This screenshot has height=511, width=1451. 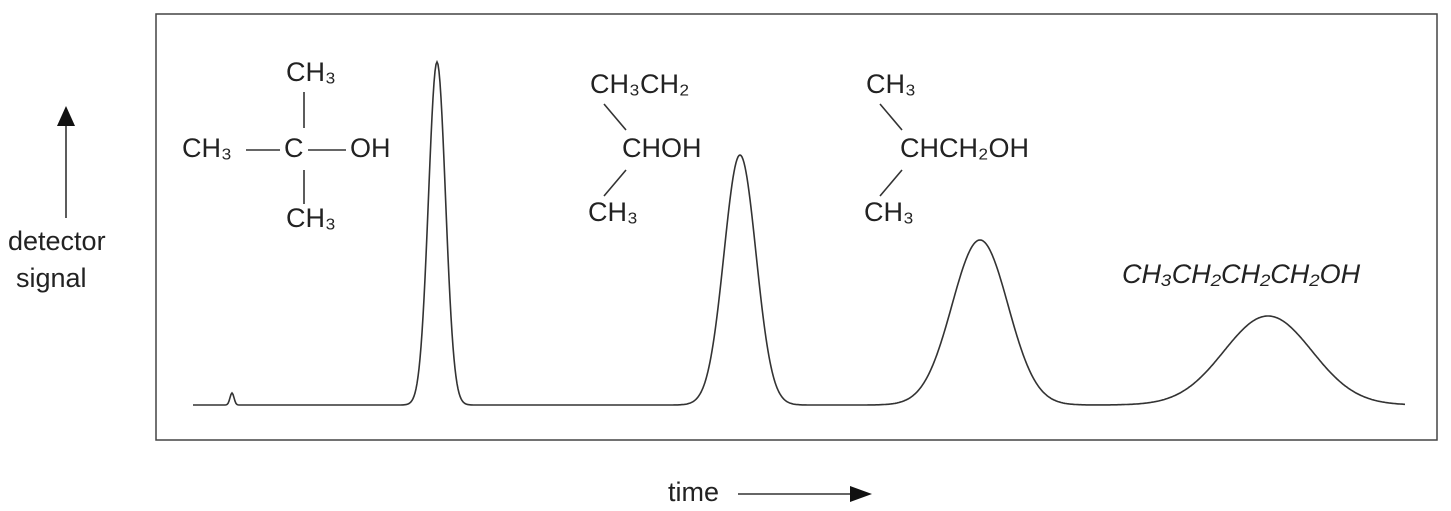 What do you see at coordinates (662, 148) in the screenshot?
I see `group-label: CHOH` at bounding box center [662, 148].